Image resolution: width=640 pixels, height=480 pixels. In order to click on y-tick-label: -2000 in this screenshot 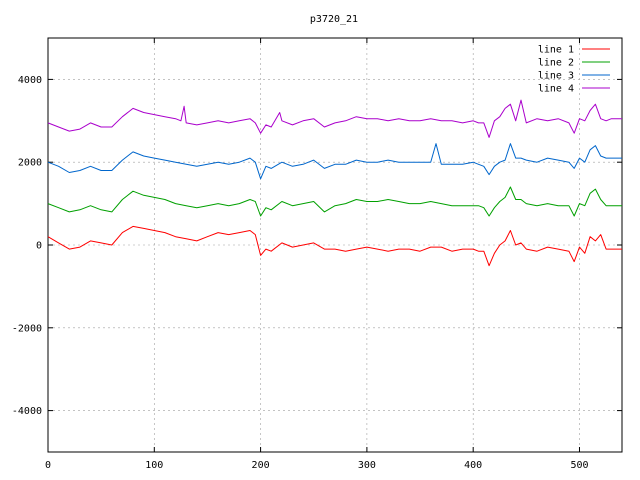, I will do `click(27, 328)`.